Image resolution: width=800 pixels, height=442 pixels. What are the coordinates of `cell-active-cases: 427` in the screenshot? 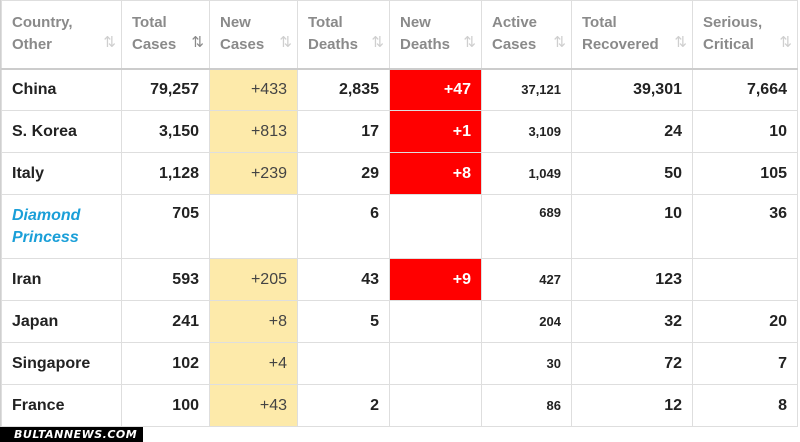 It's located at (526, 279).